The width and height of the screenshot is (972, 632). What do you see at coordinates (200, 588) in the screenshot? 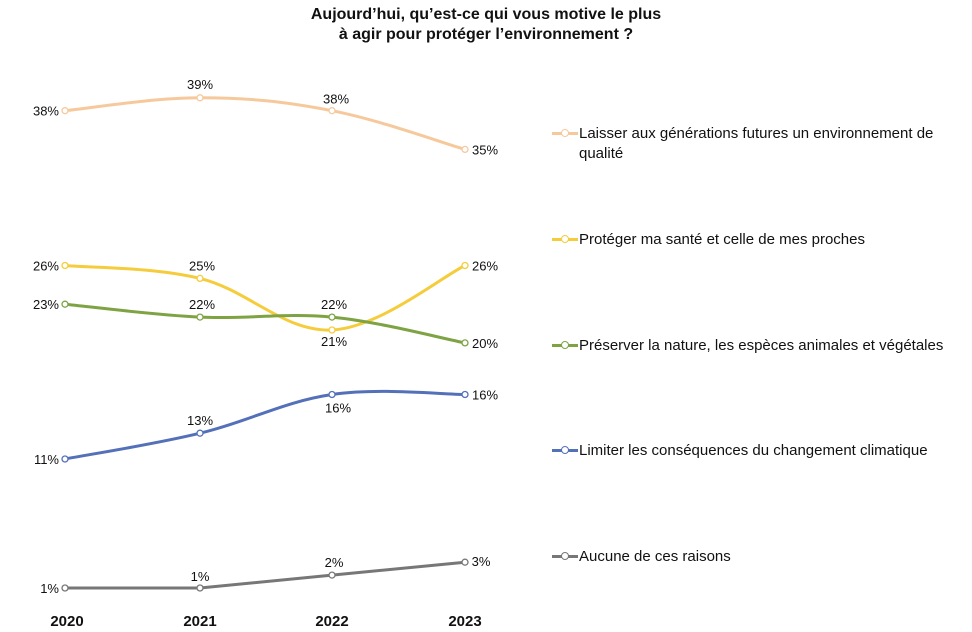
I see `data-point-aucune-2021` at bounding box center [200, 588].